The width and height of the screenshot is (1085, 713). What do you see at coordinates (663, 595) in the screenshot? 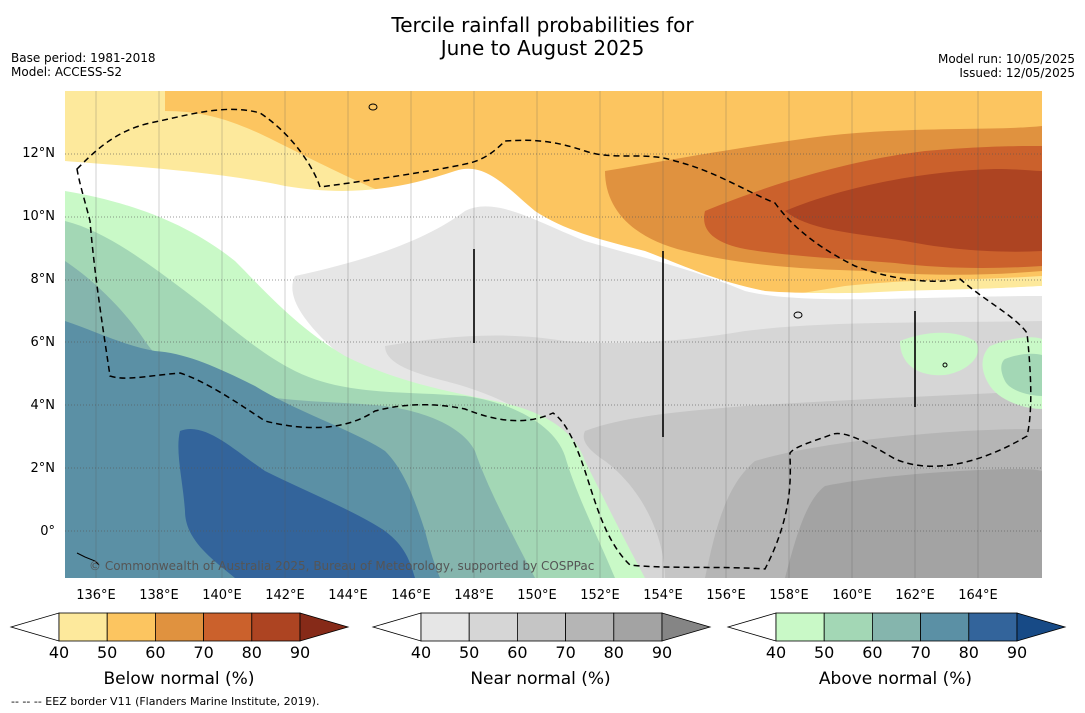
I see `lon-tick-154e: 154°E` at bounding box center [663, 595].